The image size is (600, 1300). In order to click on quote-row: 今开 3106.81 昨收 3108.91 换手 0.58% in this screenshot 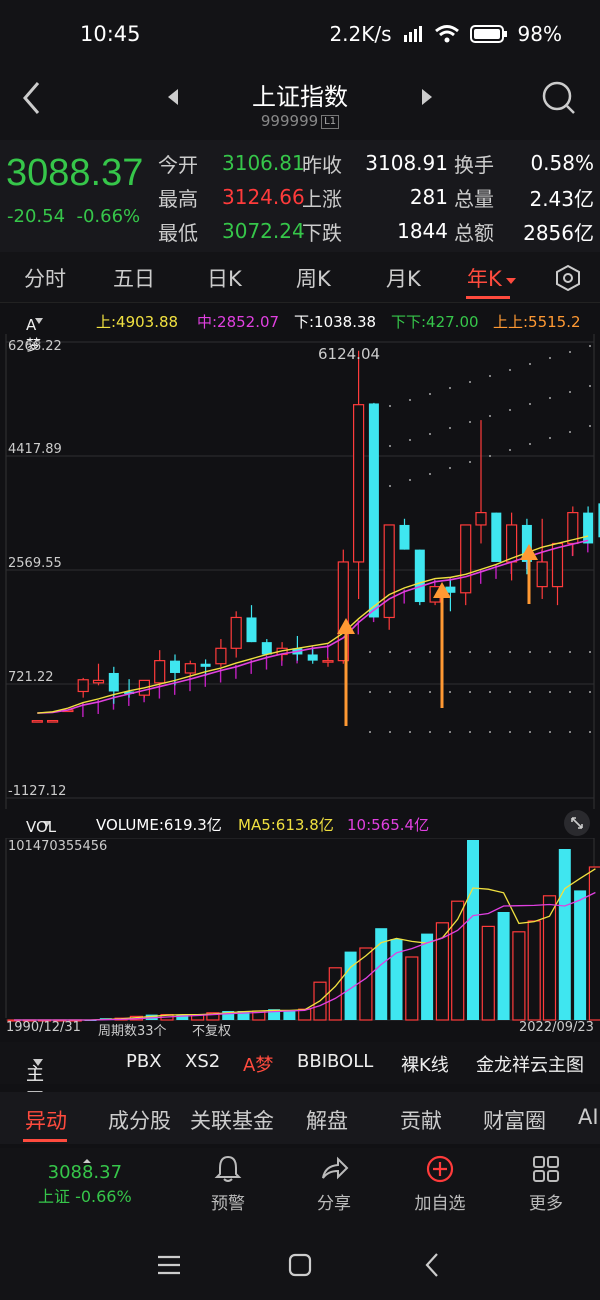, I will do `click(376, 163)`.